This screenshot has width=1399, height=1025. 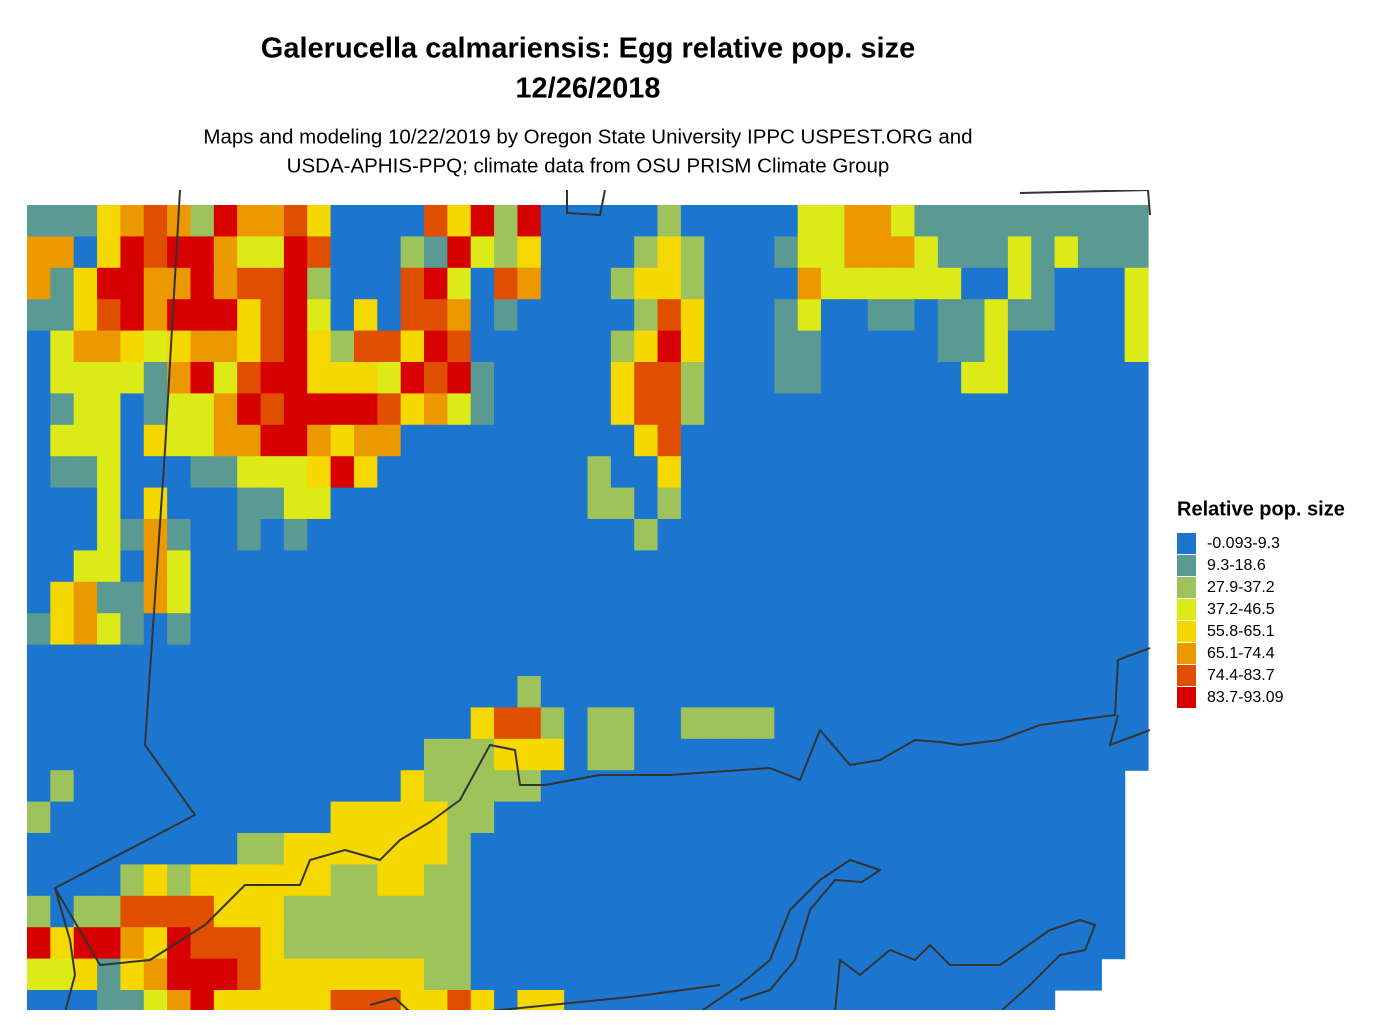 What do you see at coordinates (125, 600) in the screenshot?
I see `state-border` at bounding box center [125, 600].